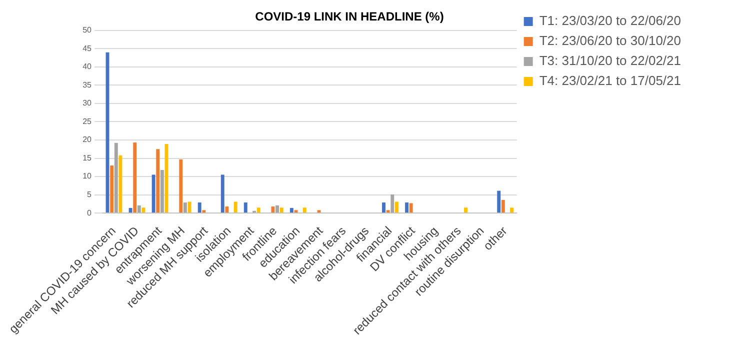 This screenshot has width=729, height=349. I want to click on chart-title: COVID-19 LINK IN HEADLINE (%), so click(349, 17).